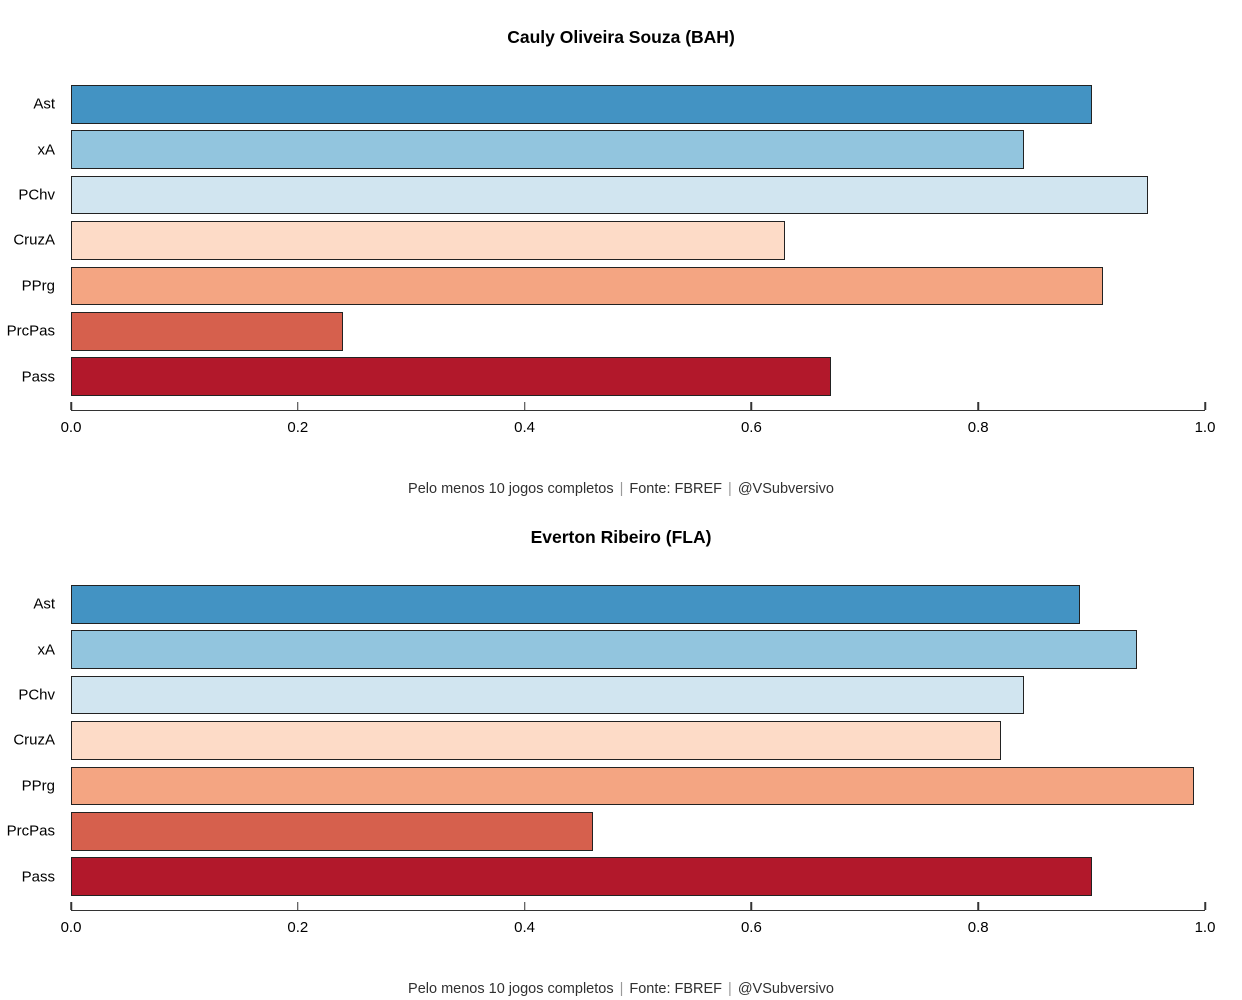 Image resolution: width=1242 pixels, height=1000 pixels. I want to click on chart-title: Everton Ribeiro (FLA), so click(621, 537).